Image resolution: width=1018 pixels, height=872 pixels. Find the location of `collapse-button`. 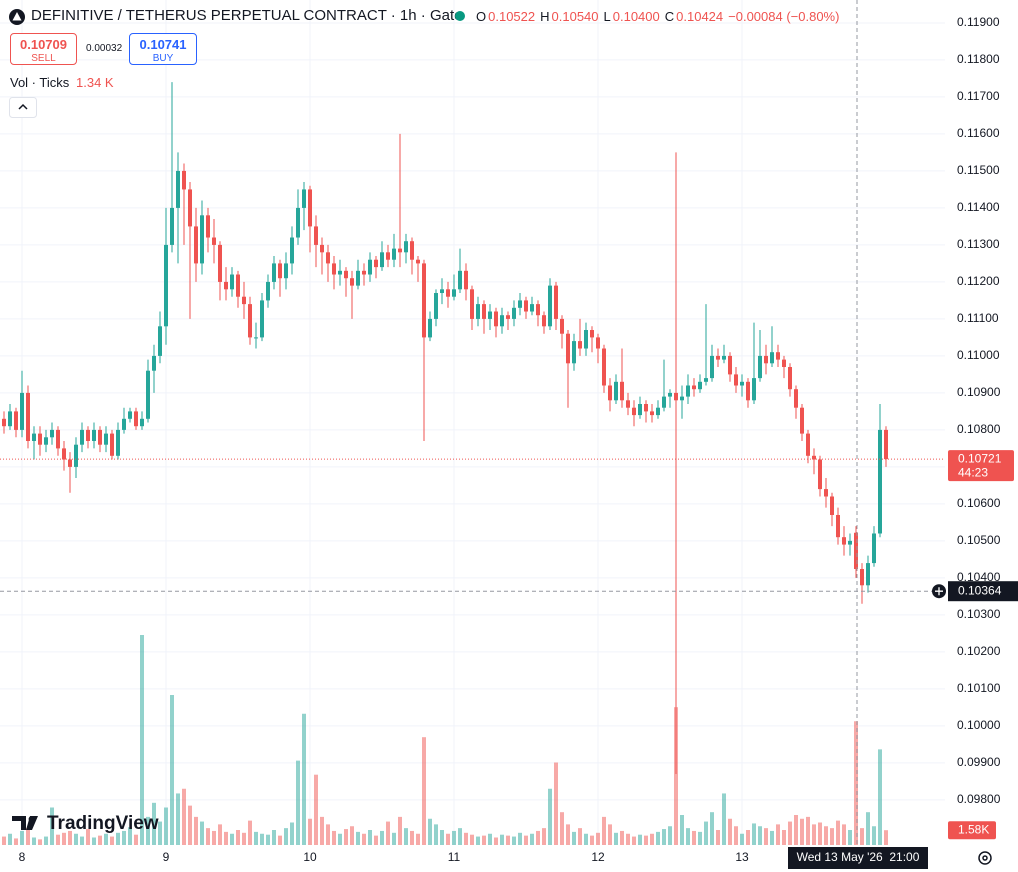

collapse-button is located at coordinates (23, 107).